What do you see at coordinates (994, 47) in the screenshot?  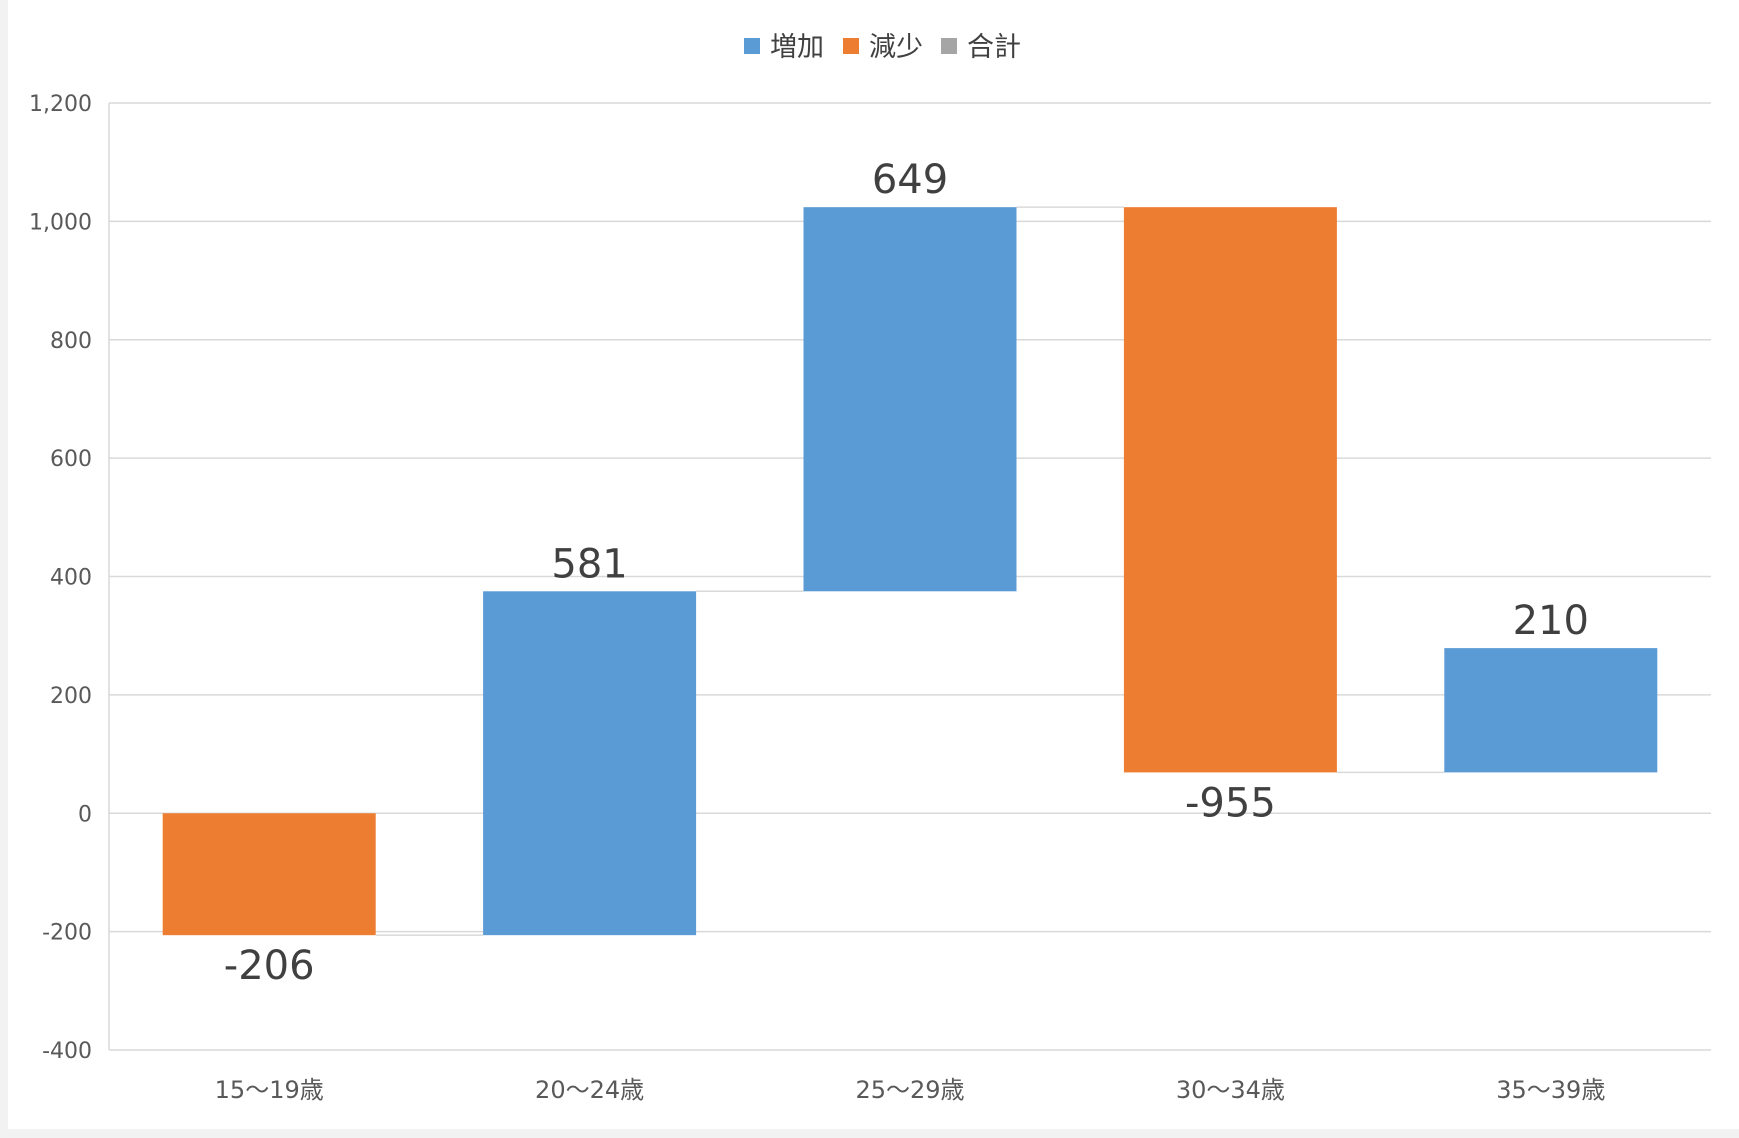 I see `legend-label: 合計` at bounding box center [994, 47].